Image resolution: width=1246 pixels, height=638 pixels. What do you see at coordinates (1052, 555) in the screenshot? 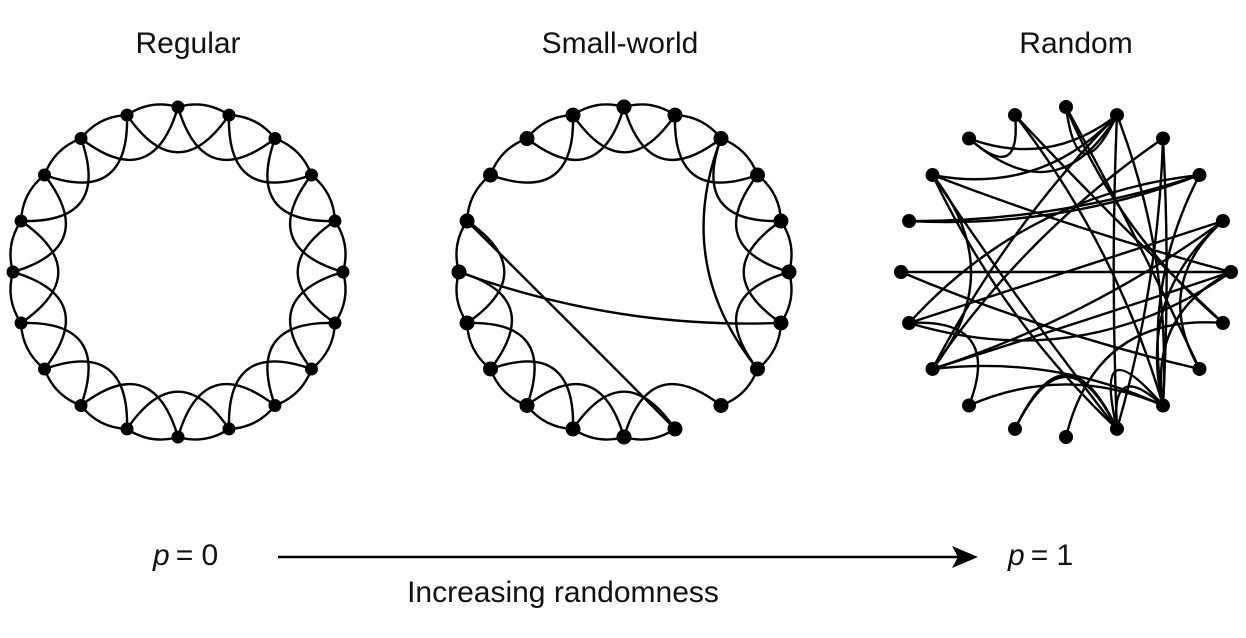
I see `label-rest: = 1` at bounding box center [1052, 555].